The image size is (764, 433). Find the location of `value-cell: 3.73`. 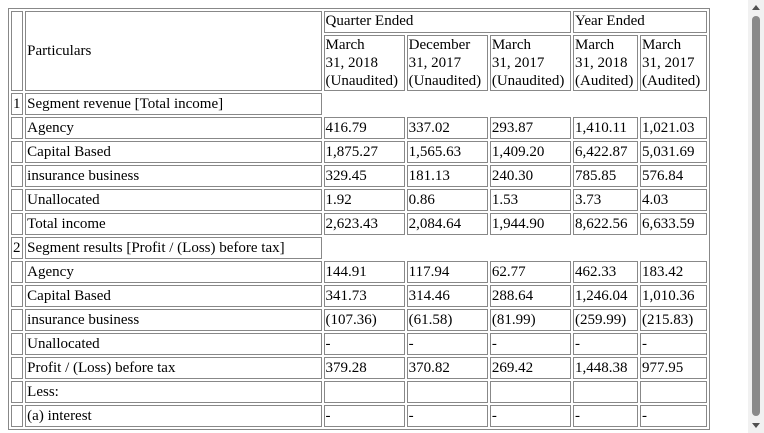

value-cell: 3.73 is located at coordinates (605, 200).